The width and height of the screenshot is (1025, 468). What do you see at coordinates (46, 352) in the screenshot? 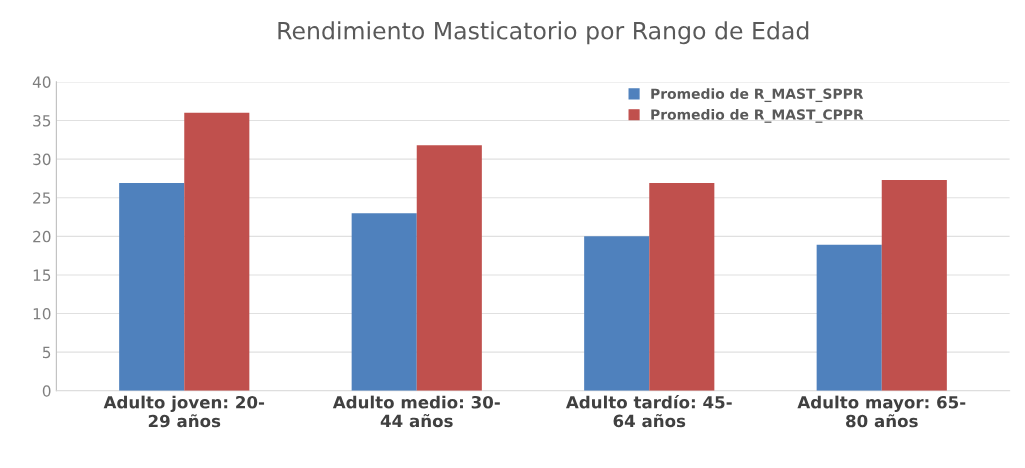
I see `y-tick-label: 5` at bounding box center [46, 352].